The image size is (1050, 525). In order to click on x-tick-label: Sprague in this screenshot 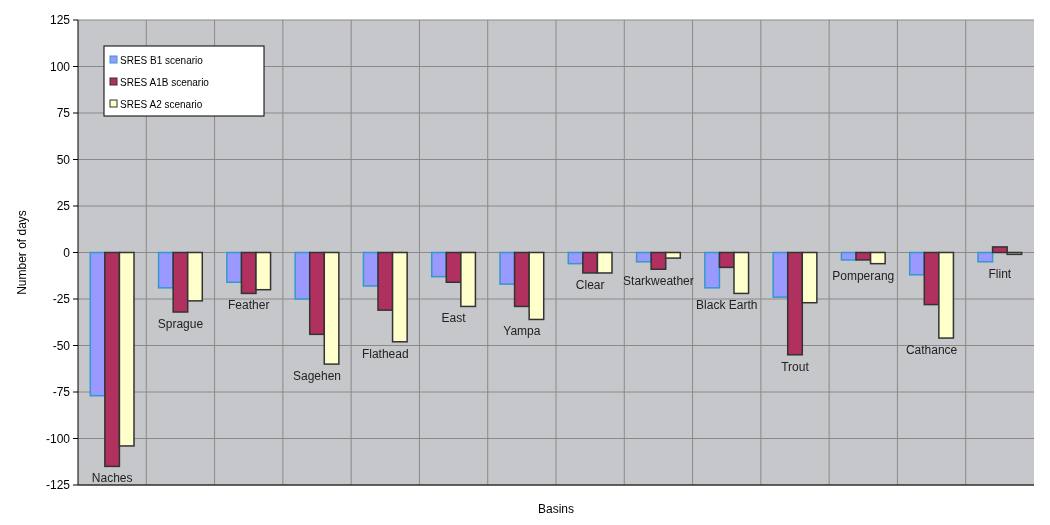, I will do `click(180, 324)`.